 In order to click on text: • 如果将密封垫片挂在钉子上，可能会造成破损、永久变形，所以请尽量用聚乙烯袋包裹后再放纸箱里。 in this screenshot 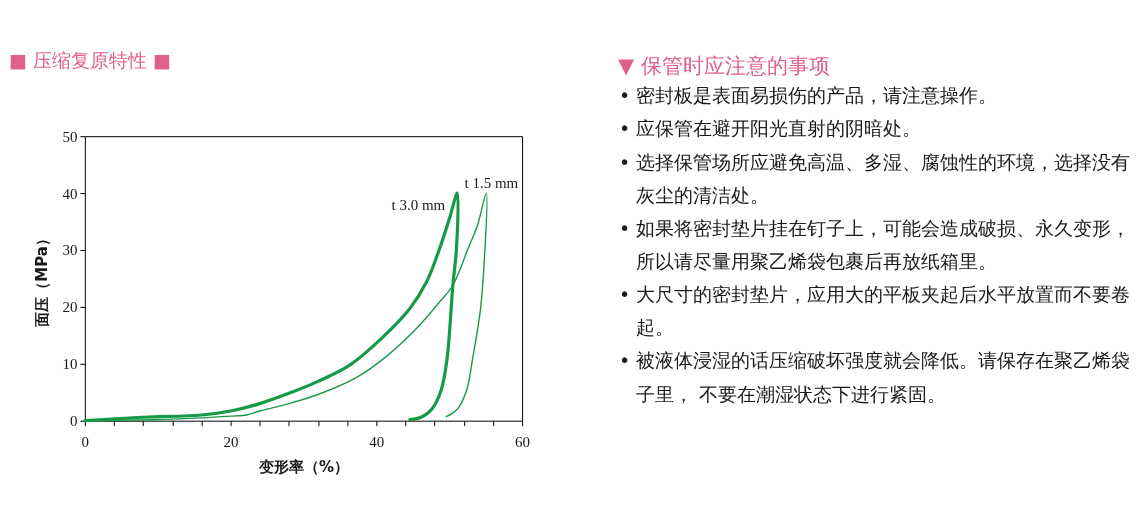, I will do `click(874, 244)`.